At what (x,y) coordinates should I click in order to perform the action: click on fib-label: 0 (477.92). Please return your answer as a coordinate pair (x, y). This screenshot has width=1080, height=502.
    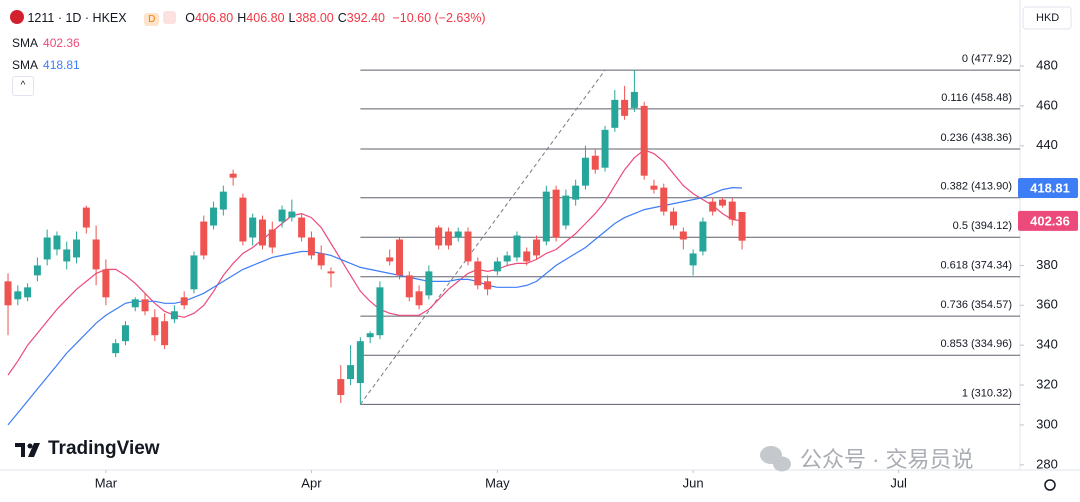
    Looking at the image, I should click on (987, 59).